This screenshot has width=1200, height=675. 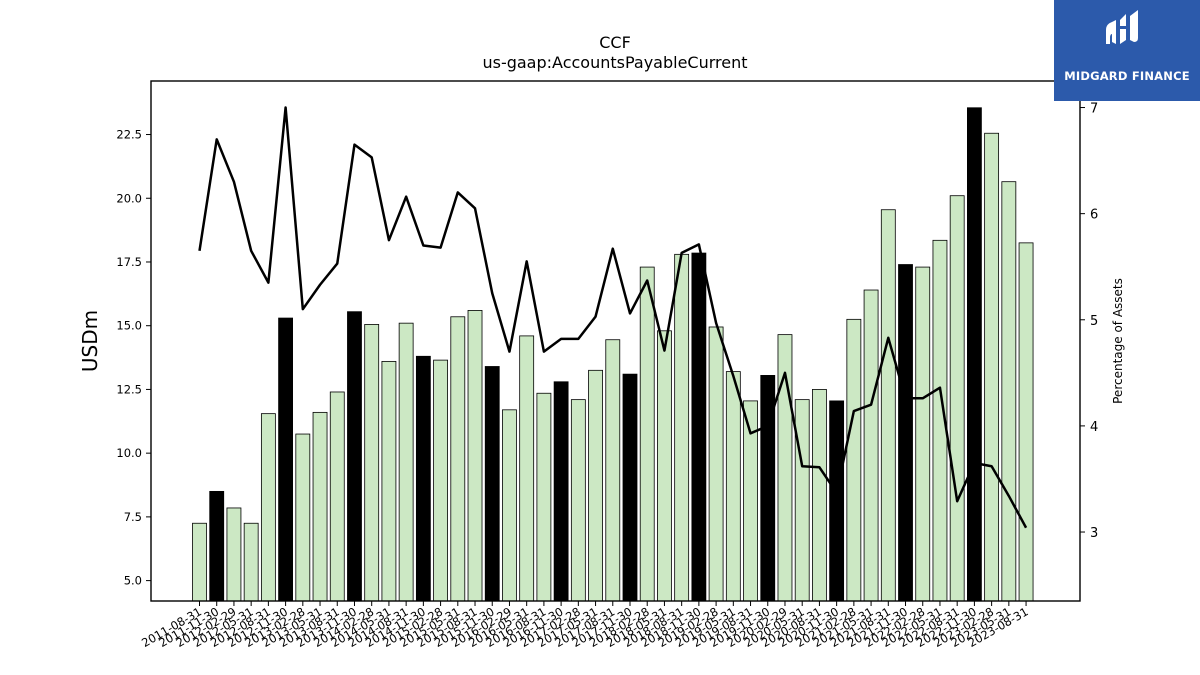 I want to click on y-tick-label: 22.5, so click(x=129, y=135).